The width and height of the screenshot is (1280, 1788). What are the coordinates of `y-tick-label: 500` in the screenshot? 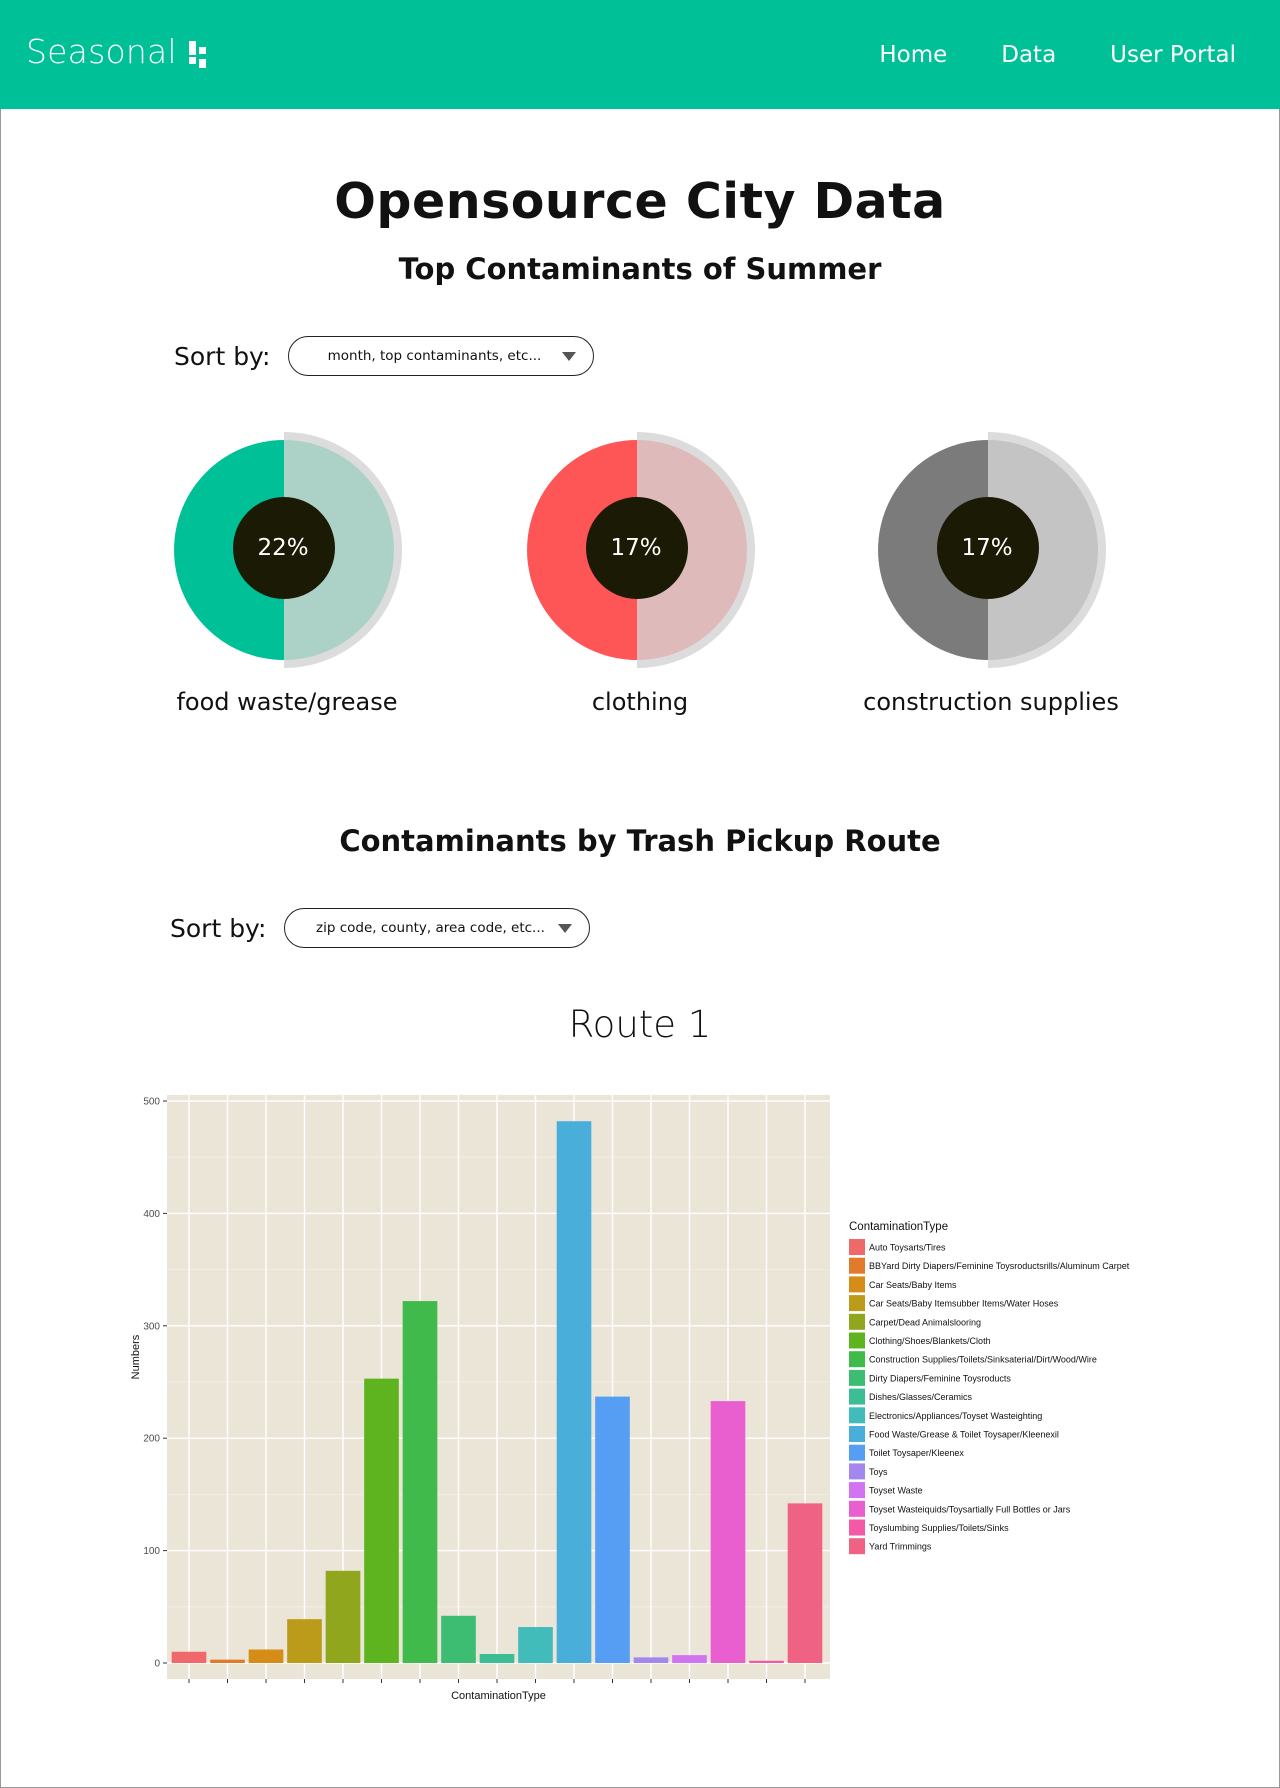 It's located at (151, 1102).